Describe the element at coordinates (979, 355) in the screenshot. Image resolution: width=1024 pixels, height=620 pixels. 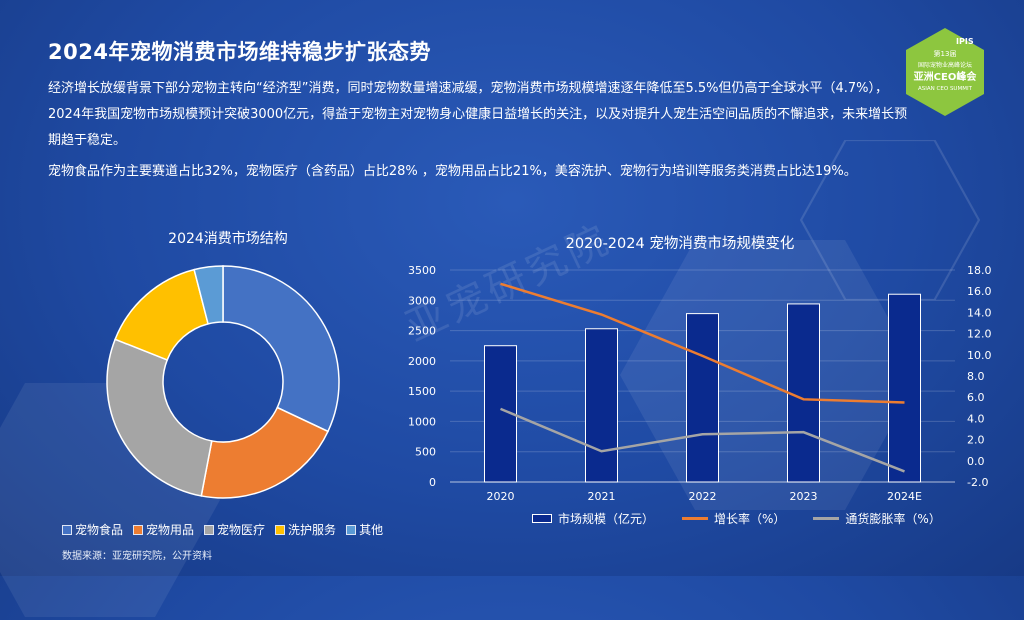
I see `y-right-tick: 10.0` at that location.